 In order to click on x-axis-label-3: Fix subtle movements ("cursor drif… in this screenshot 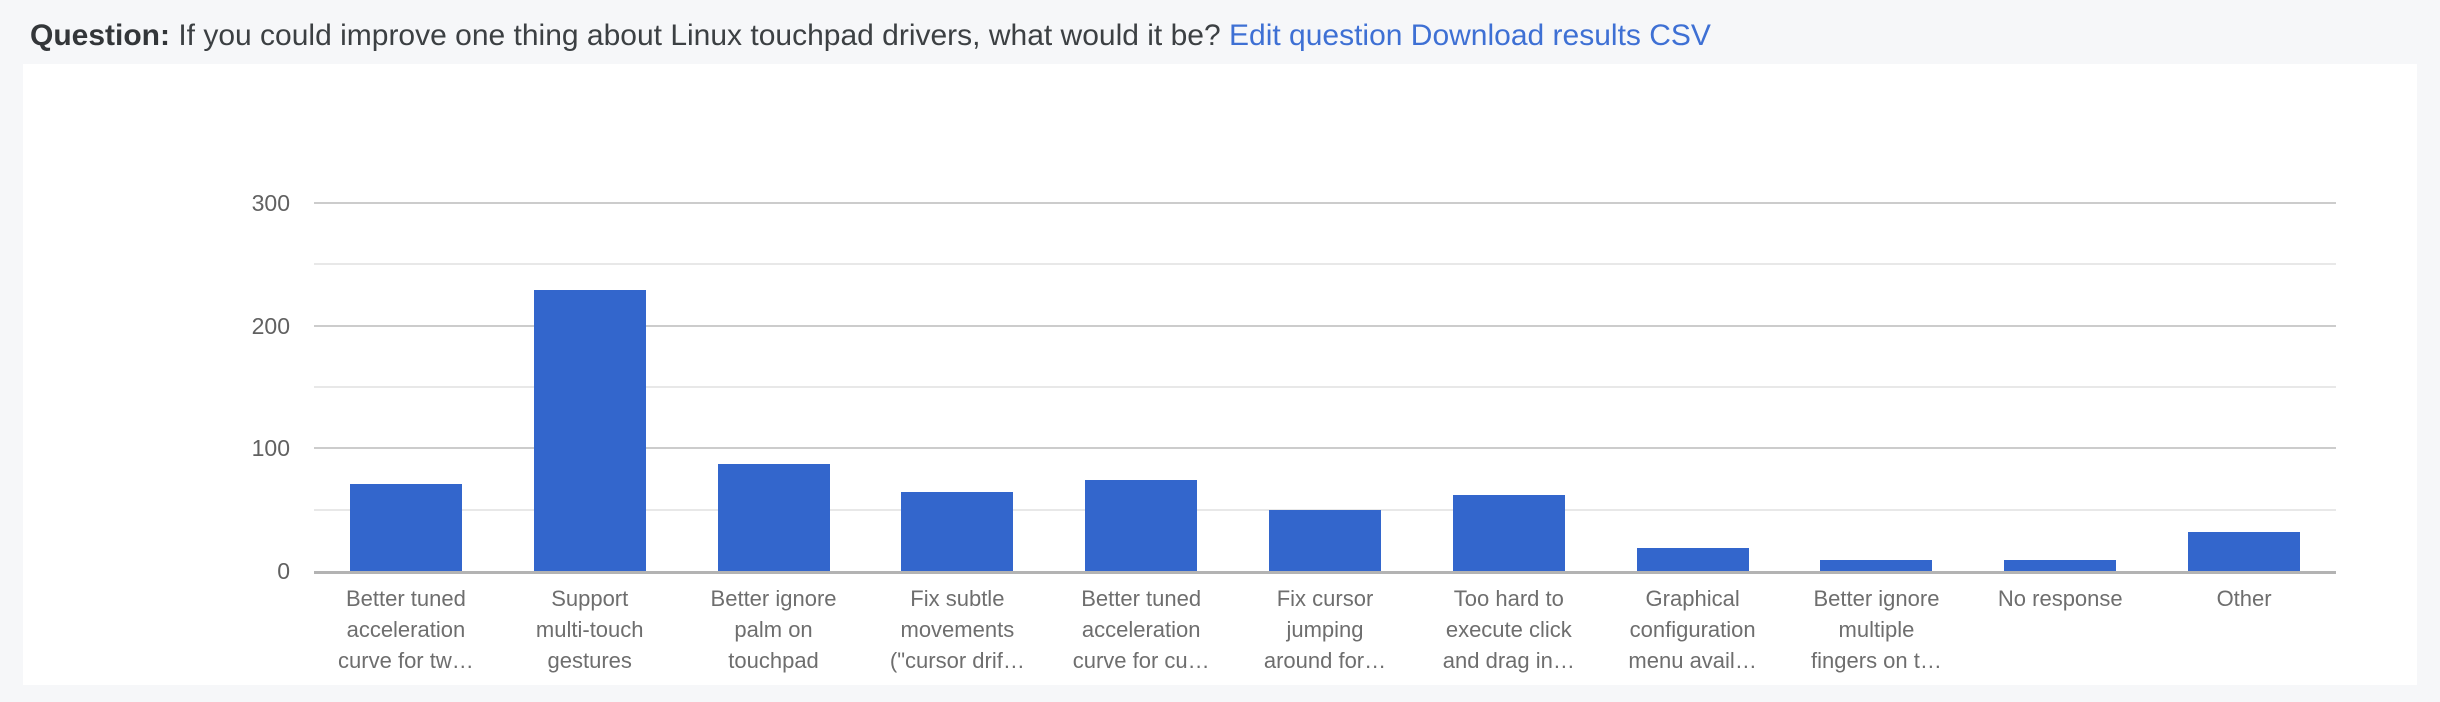, I will do `click(957, 629)`.